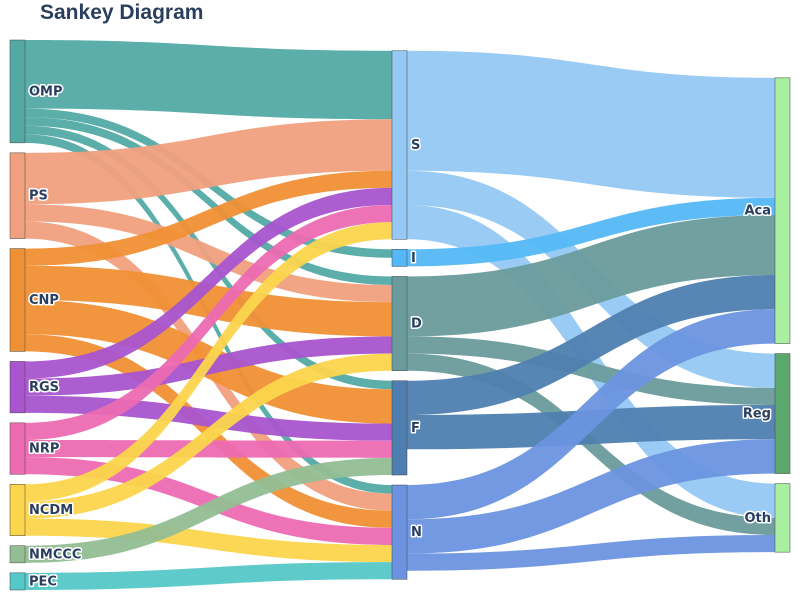  I want to click on node-ps, so click(17, 195).